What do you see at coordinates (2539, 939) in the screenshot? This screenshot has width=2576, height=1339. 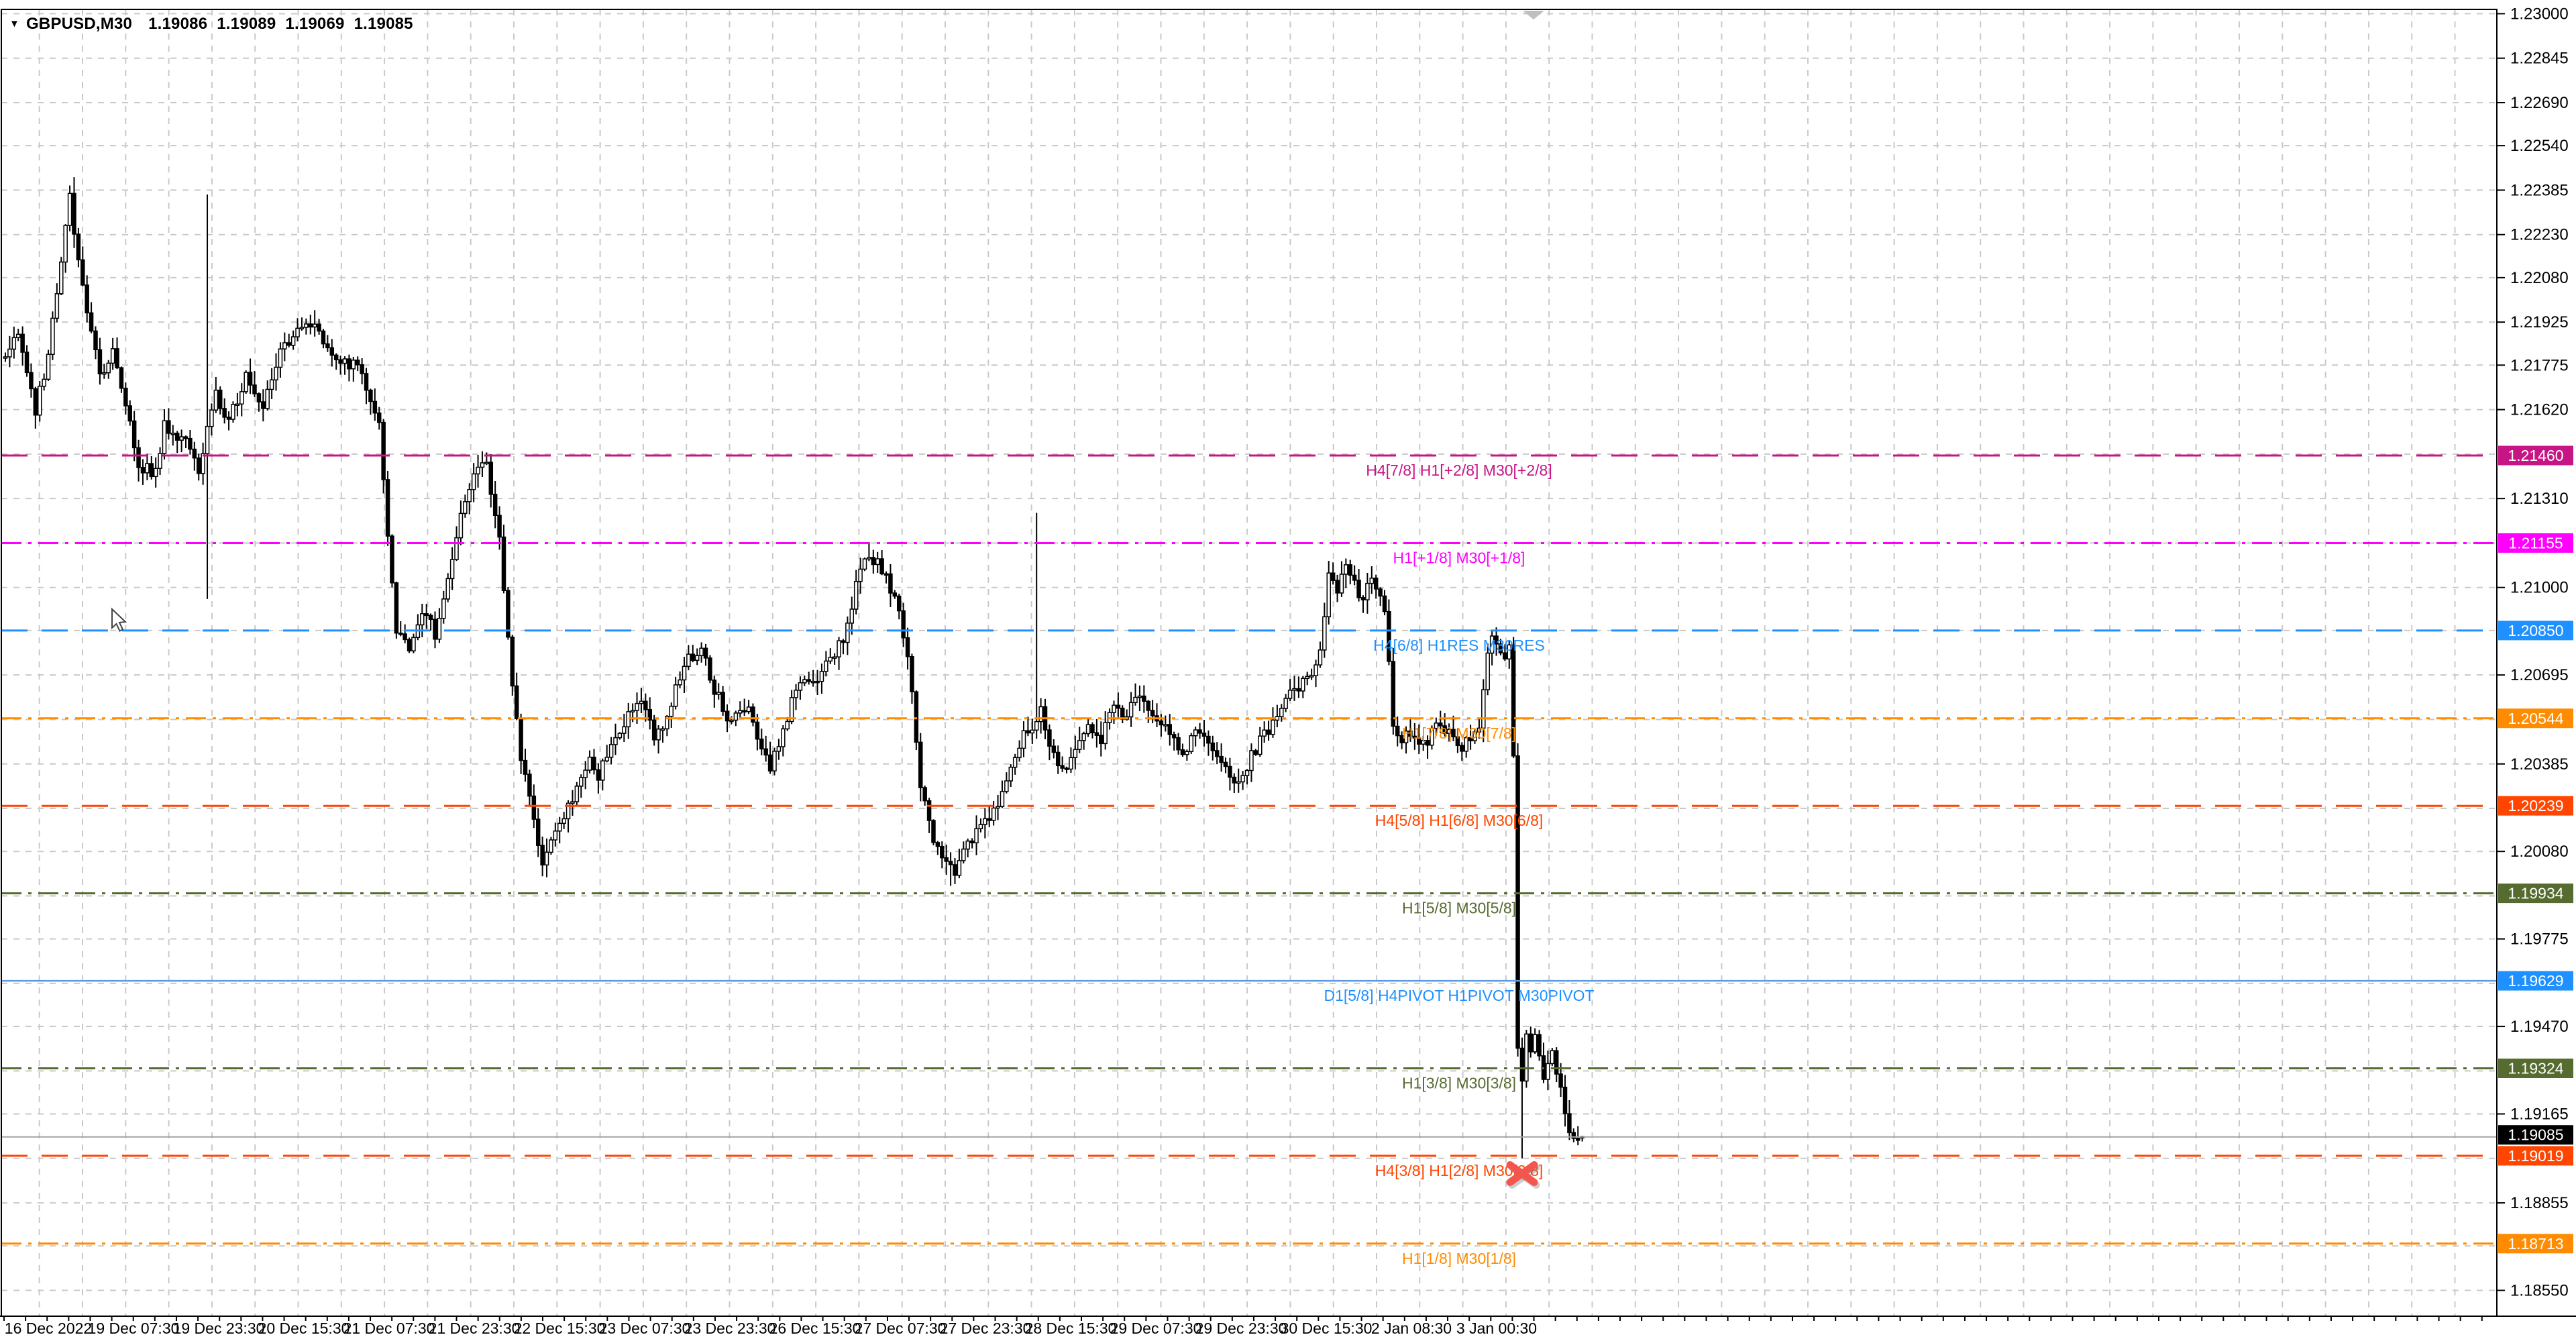 I see `price-tick-label: 1.19775` at bounding box center [2539, 939].